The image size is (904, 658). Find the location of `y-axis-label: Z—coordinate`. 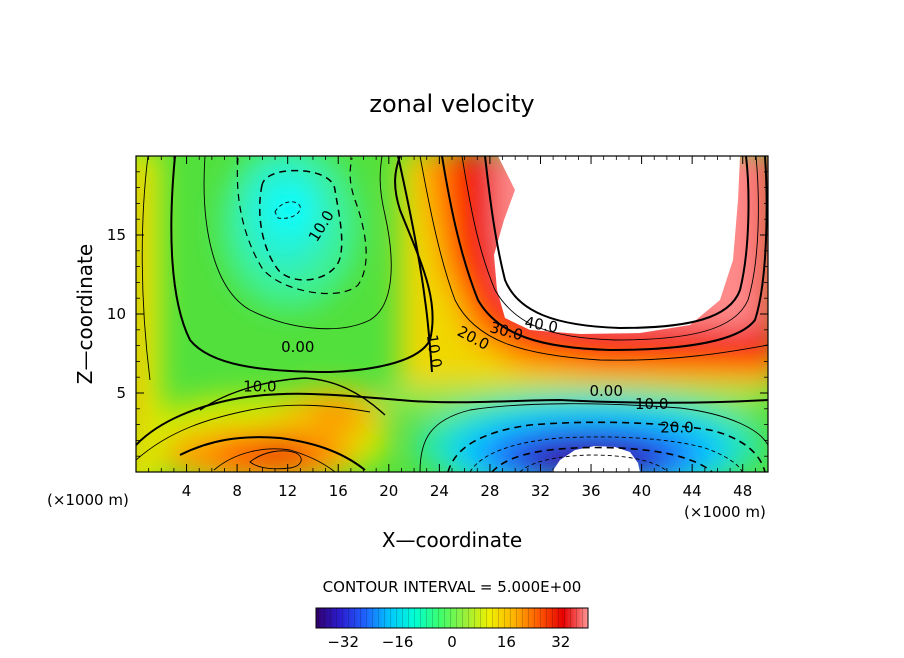

y-axis-label: Z—coordinate is located at coordinates (85, 314).